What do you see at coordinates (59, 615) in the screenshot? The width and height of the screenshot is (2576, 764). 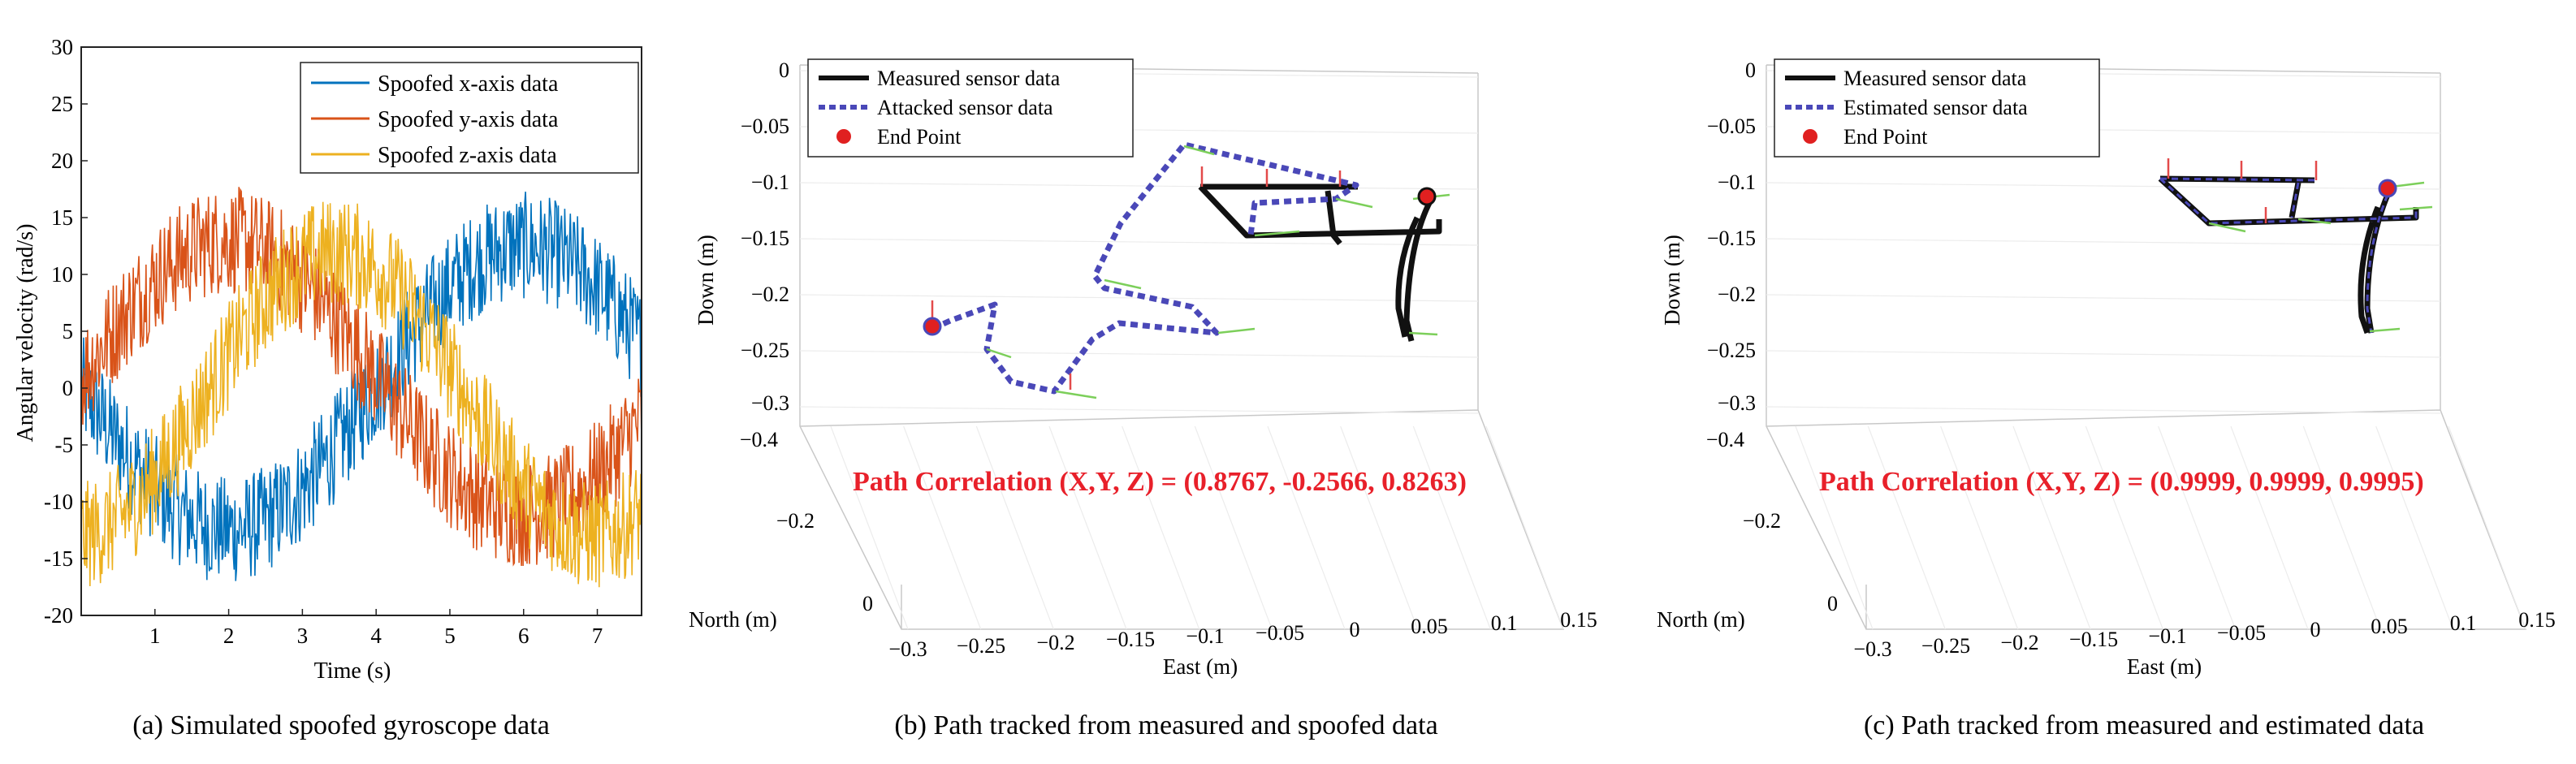 I see `a-y-tick-label: -20` at bounding box center [59, 615].